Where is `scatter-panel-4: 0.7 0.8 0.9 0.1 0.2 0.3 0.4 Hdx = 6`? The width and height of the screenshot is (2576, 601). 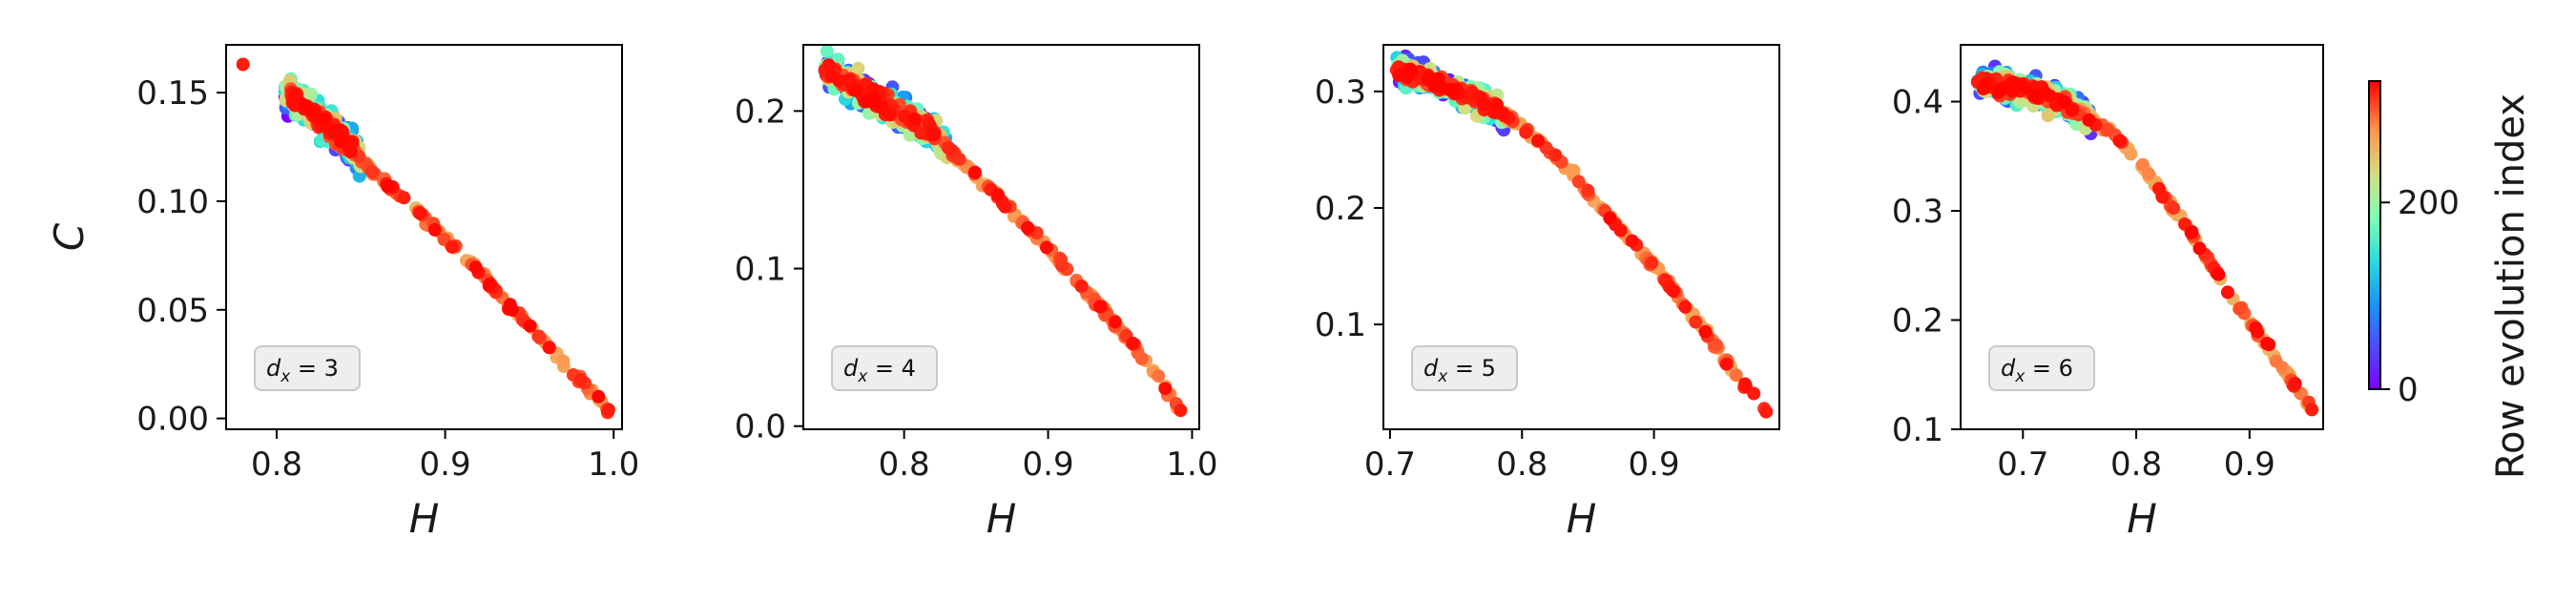 scatter-panel-4: 0.7 0.8 0.9 0.1 0.2 0.3 0.4 Hdx = 6 is located at coordinates (2108, 293).